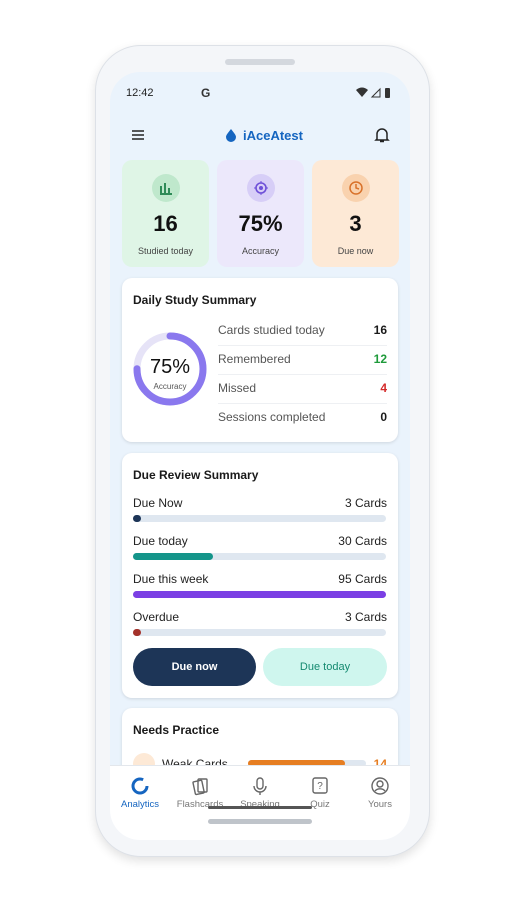 Image resolution: width=520 pixels, height=900 pixels. Describe the element at coordinates (160, 541) in the screenshot. I see `due-label: Due today` at that location.